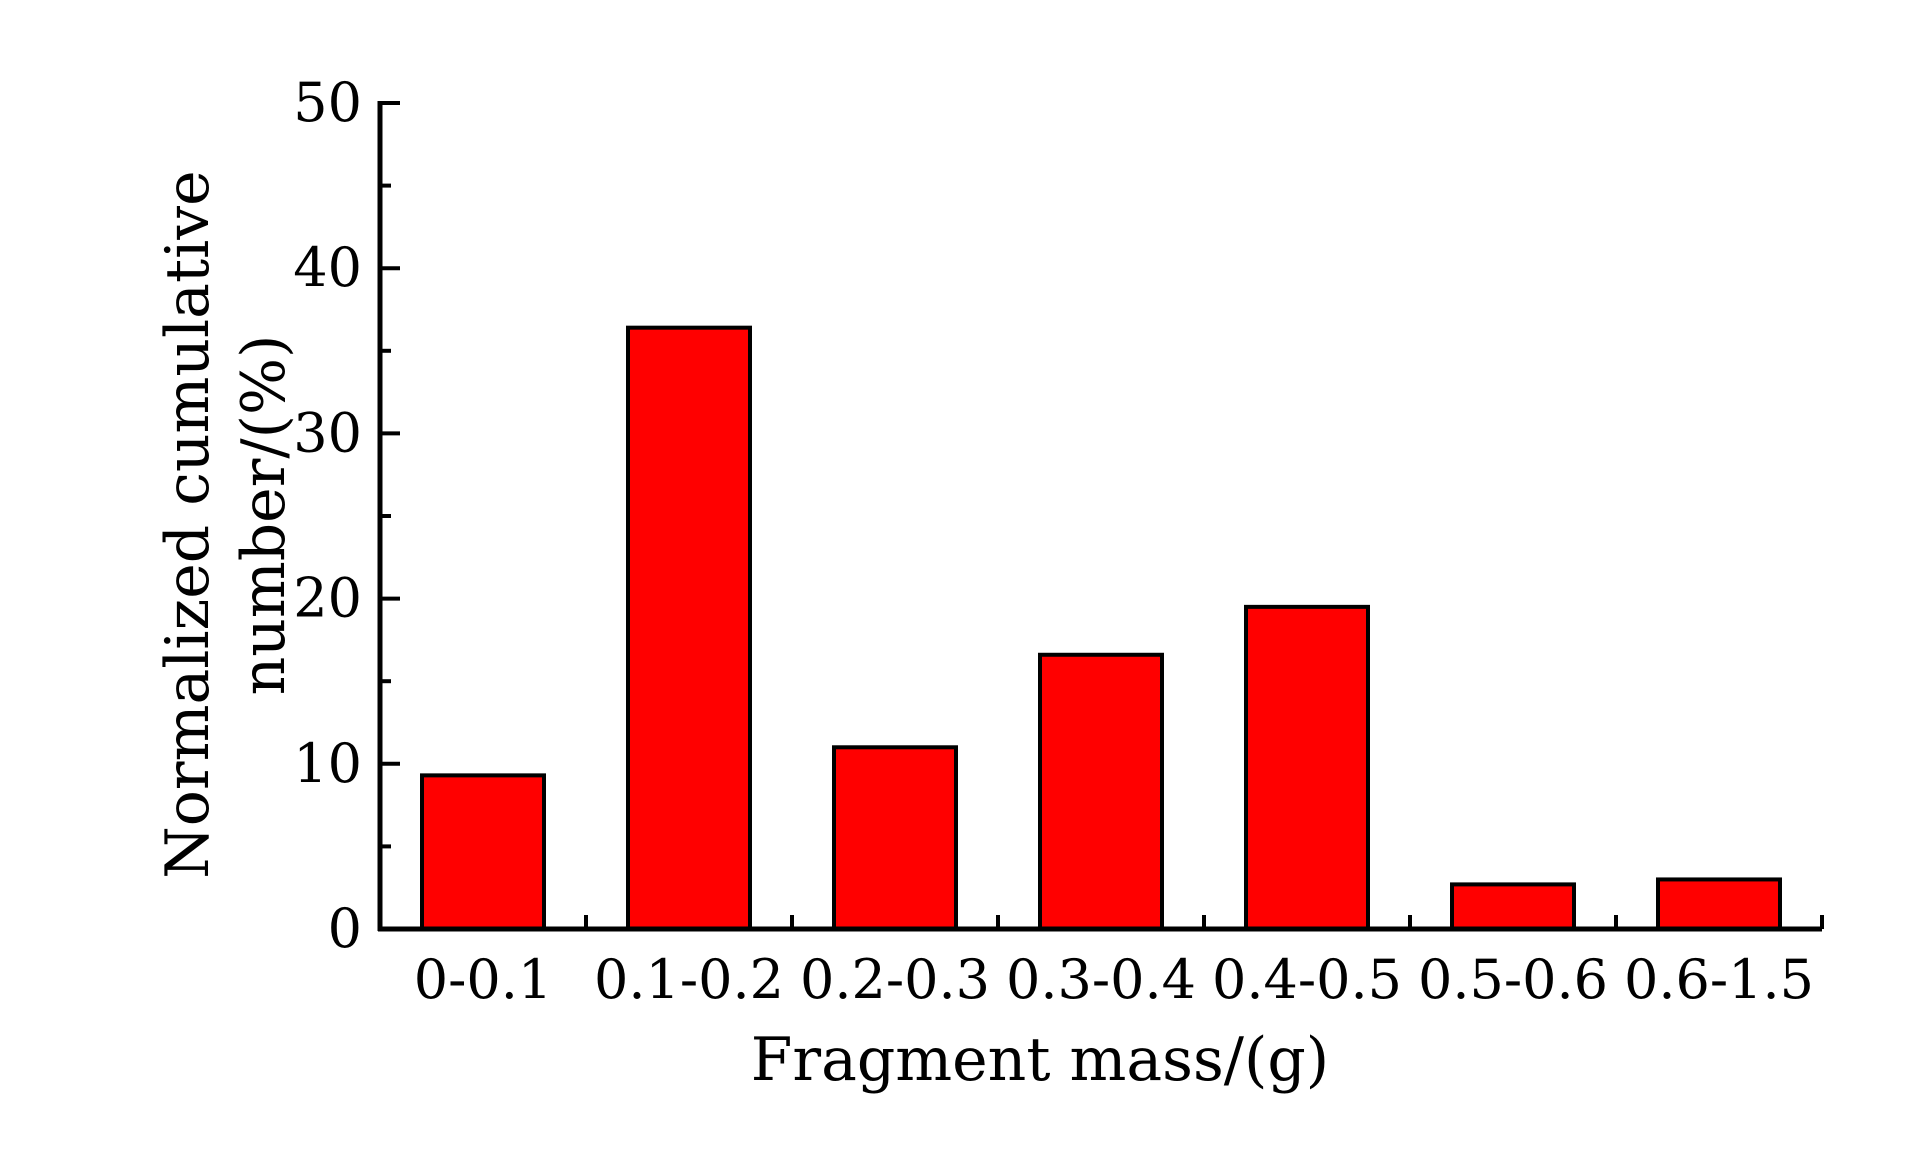 The height and width of the screenshot is (1169, 1923). Describe the element at coordinates (327, 102) in the screenshot. I see `y-tick-label-50: 50` at that location.